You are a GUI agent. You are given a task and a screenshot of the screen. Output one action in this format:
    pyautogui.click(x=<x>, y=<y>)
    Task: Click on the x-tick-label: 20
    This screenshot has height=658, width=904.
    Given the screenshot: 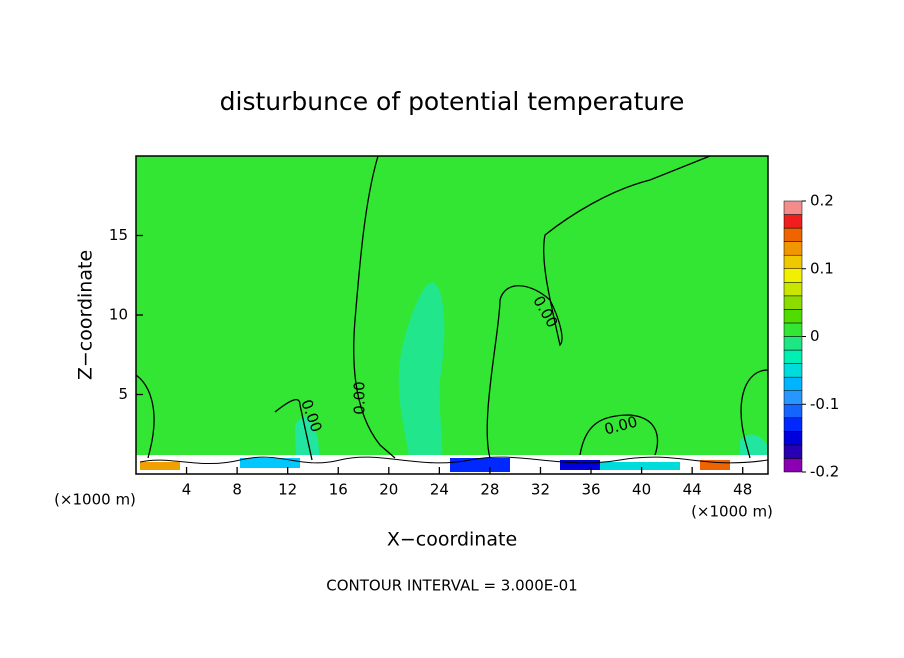 What is the action you would take?
    pyautogui.click(x=388, y=490)
    